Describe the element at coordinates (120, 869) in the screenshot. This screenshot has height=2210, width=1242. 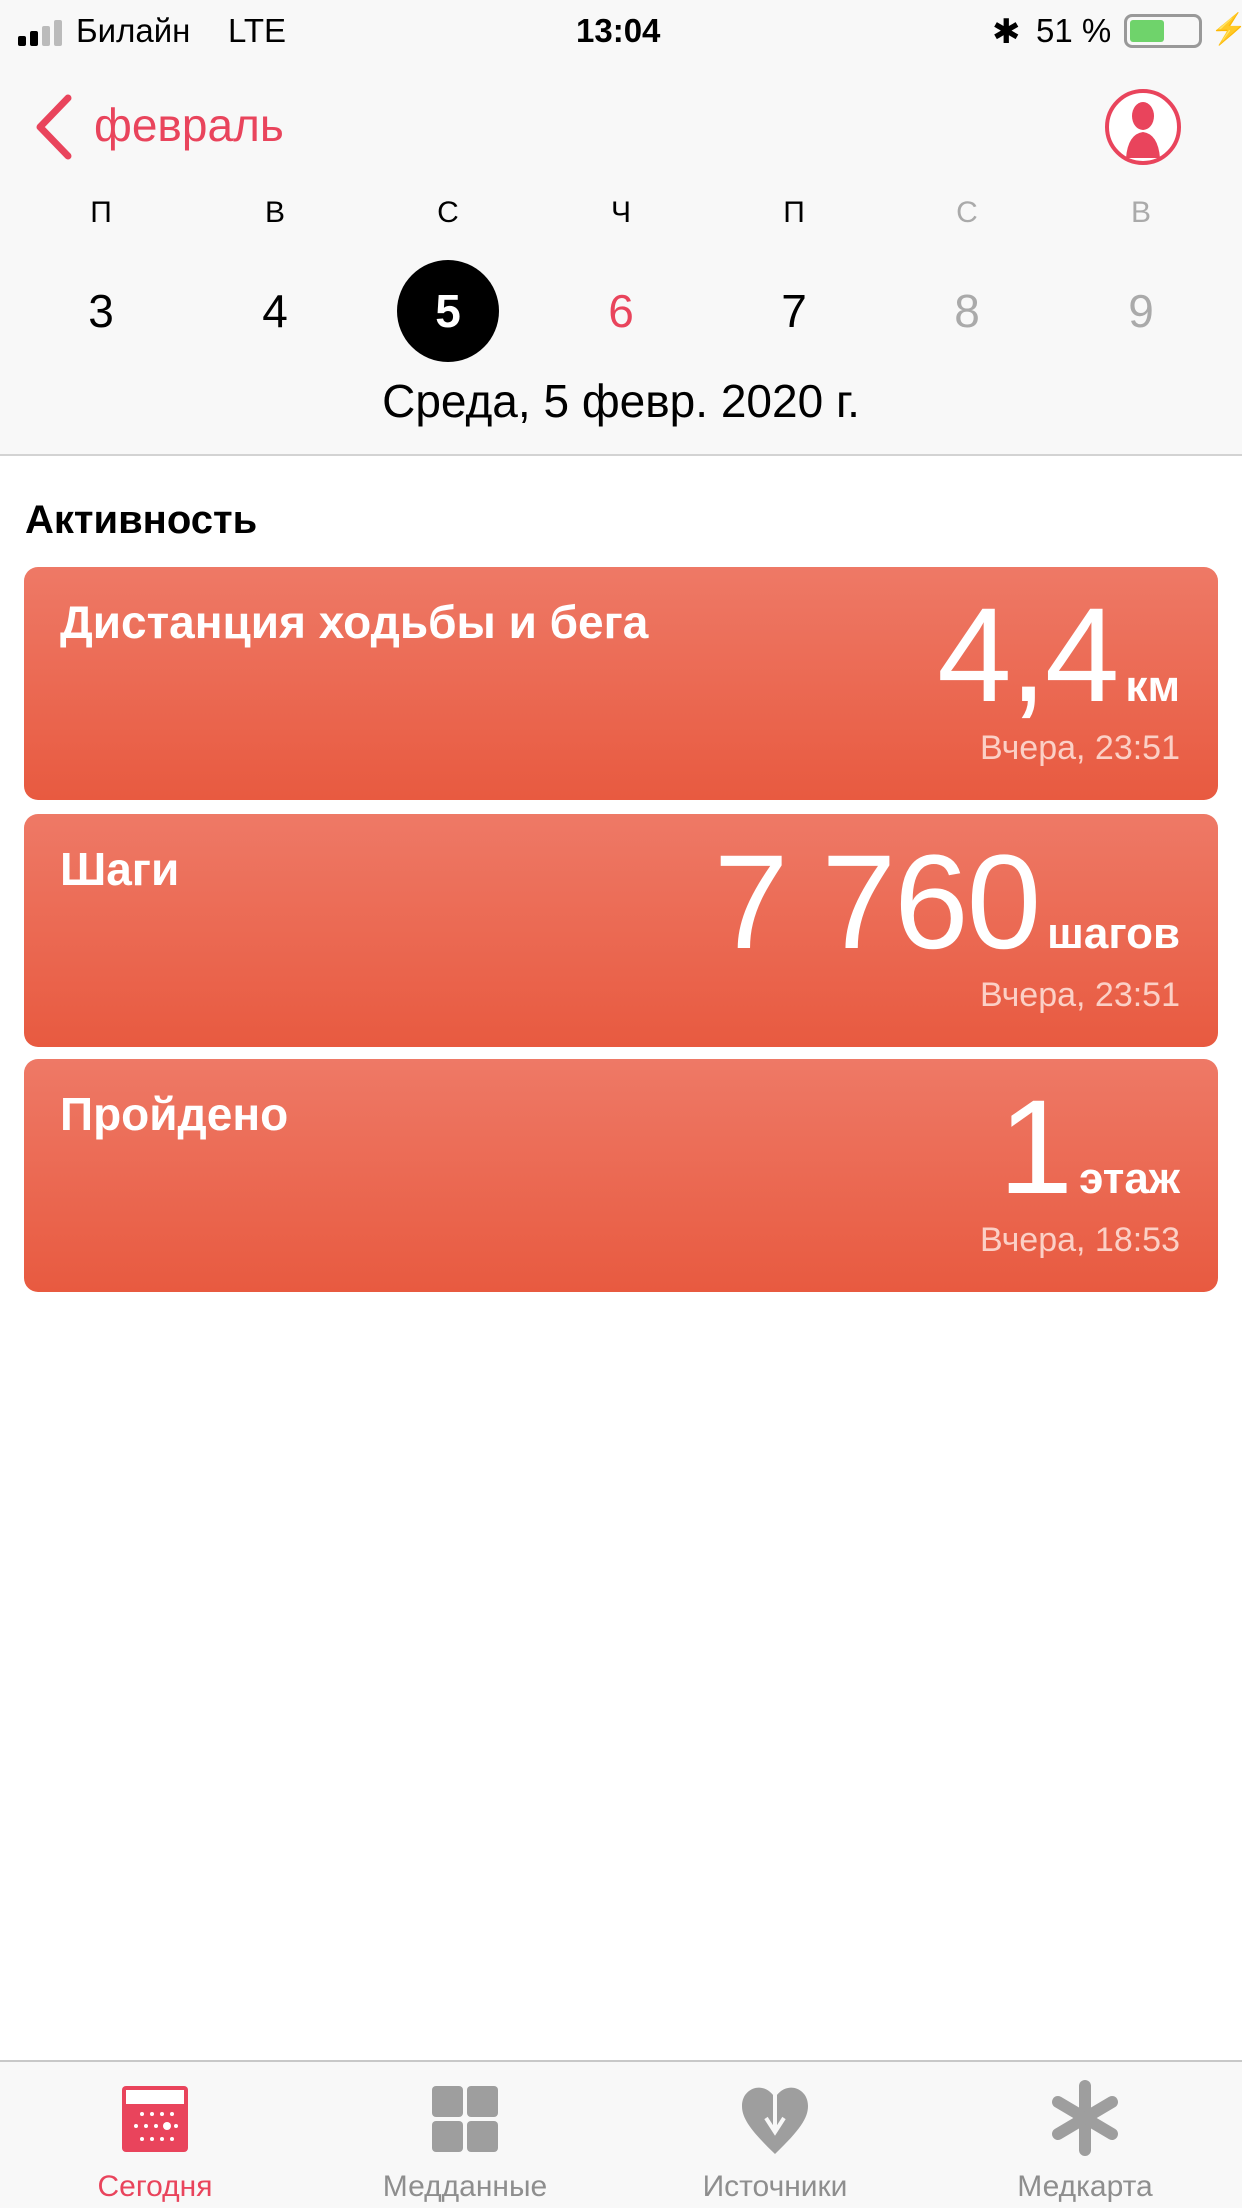
I see `card-title: Шаги` at that location.